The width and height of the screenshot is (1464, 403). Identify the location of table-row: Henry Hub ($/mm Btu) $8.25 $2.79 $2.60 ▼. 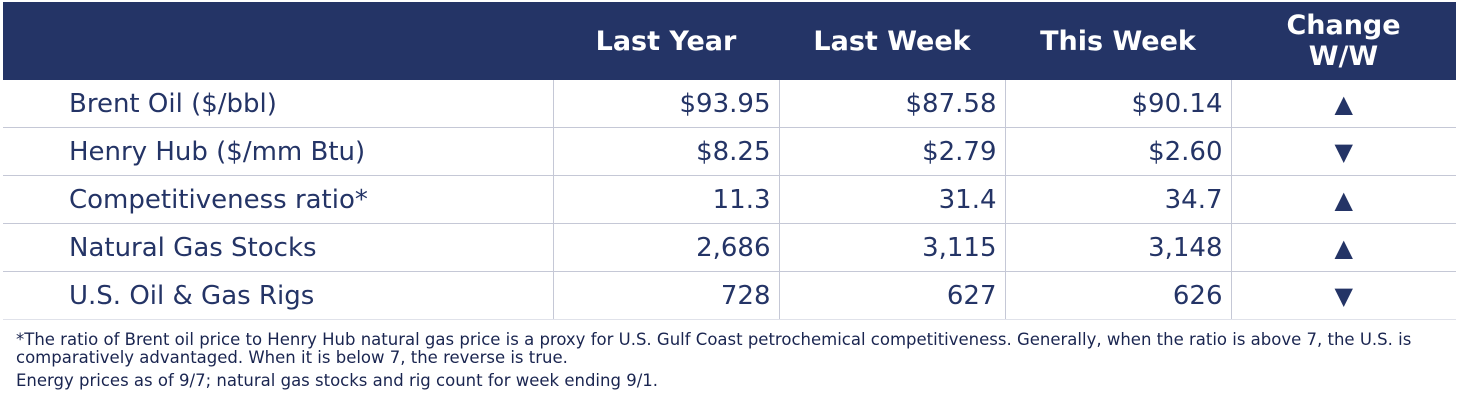
(729, 151).